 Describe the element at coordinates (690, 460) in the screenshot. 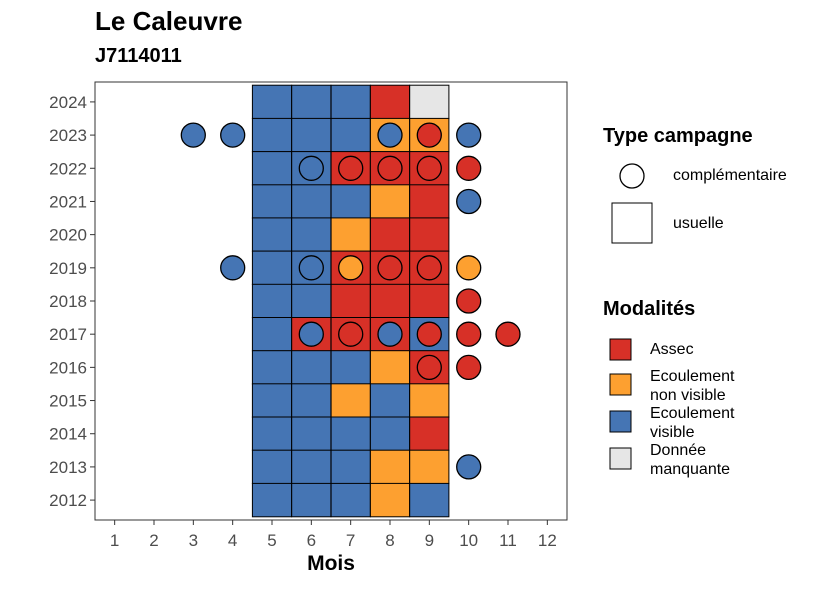

I see `legend-item-donnee-manquante: Donnée manquante` at that location.